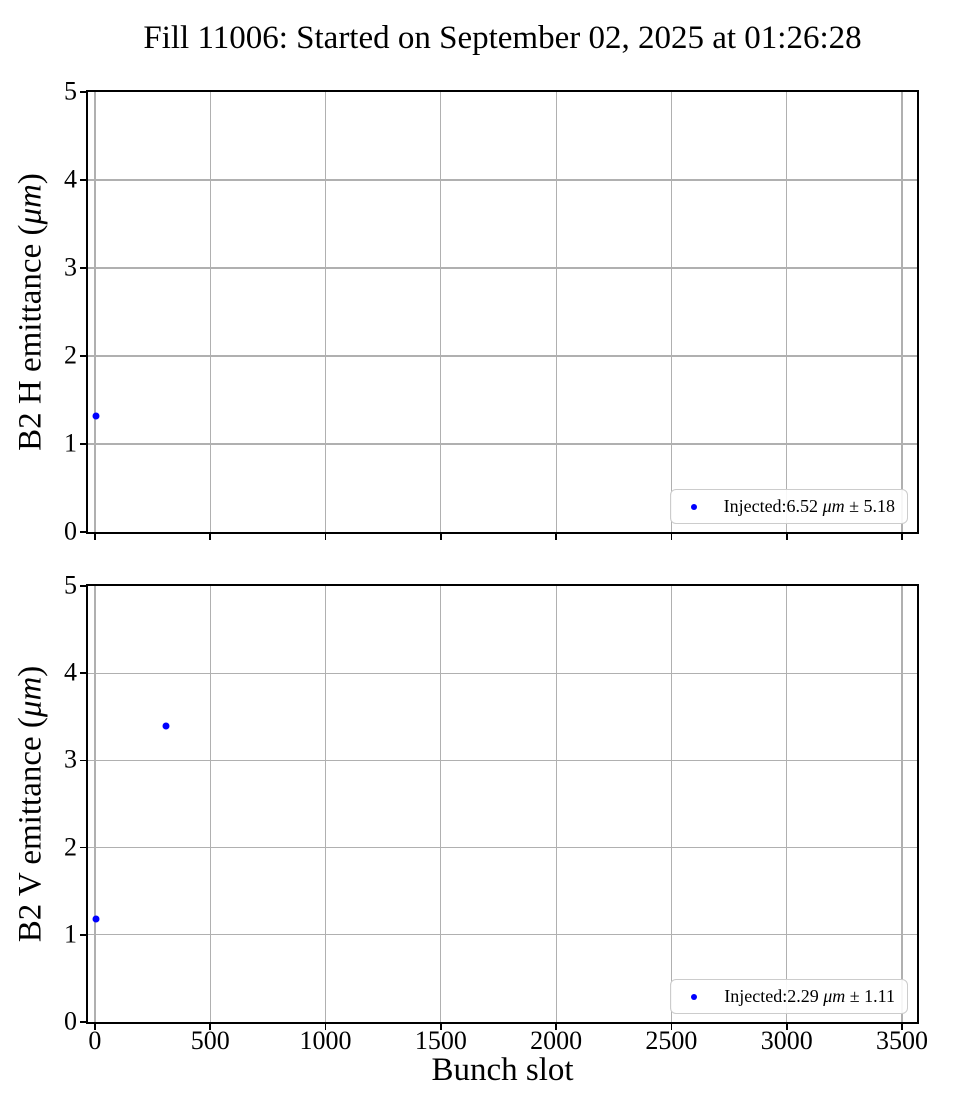 The image size is (960, 1120). I want to click on legend-label-uncertainty: ± 1.11, so click(870, 996).